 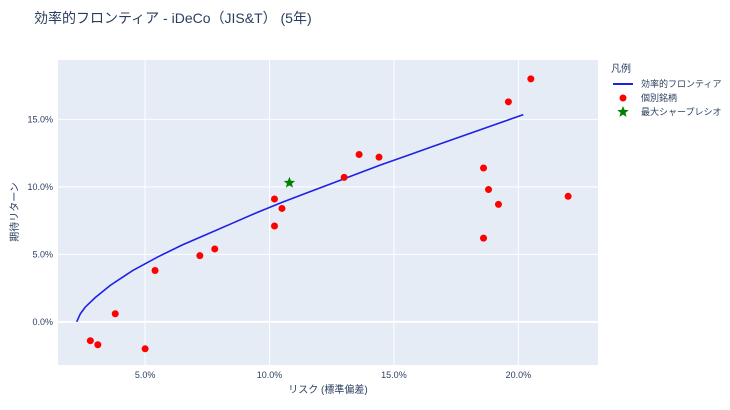 I want to click on x-tick-label: 5.0%, so click(x=145, y=375).